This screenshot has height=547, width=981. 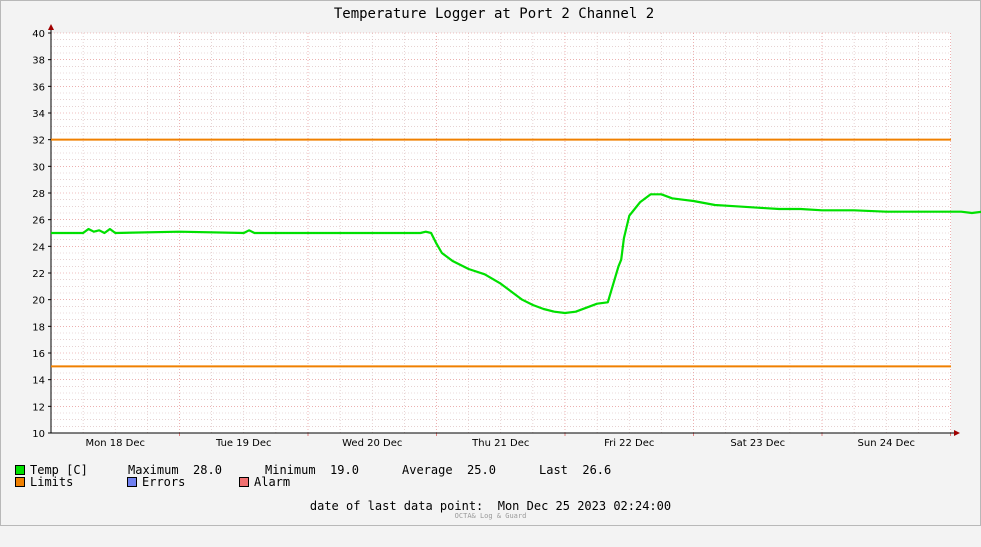 I want to click on last-value: 26.6, so click(x=597, y=470).